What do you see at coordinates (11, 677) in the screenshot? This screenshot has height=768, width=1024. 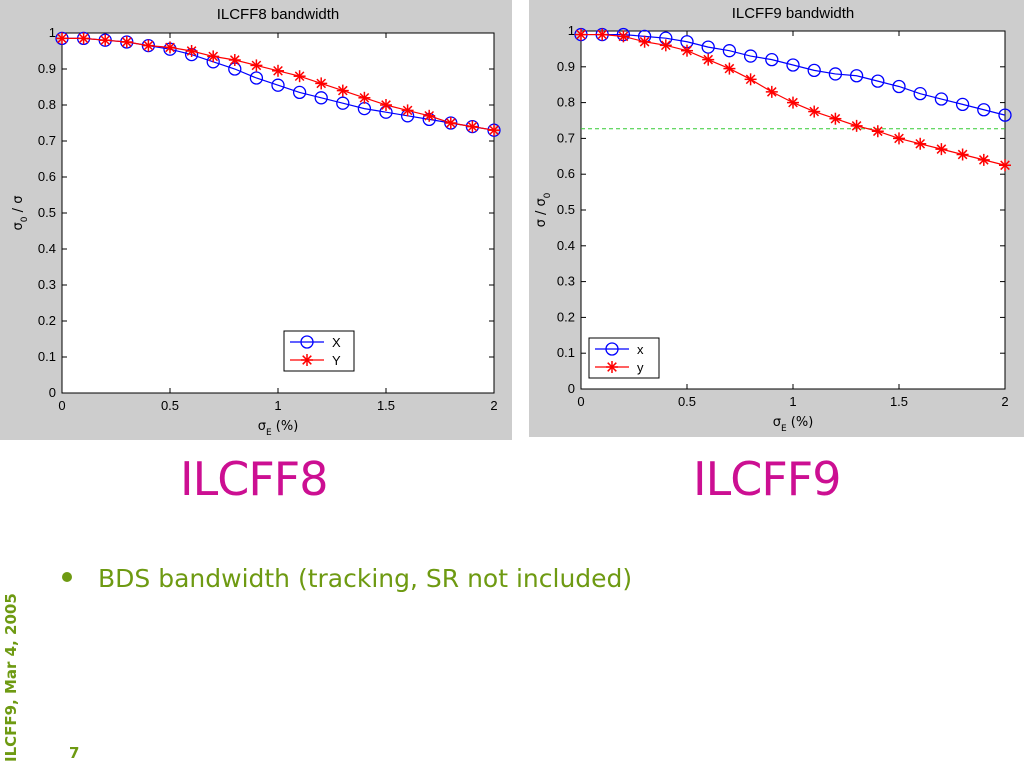 I see `footer-date: ILCFF9, Mar 4, 2005` at bounding box center [11, 677].